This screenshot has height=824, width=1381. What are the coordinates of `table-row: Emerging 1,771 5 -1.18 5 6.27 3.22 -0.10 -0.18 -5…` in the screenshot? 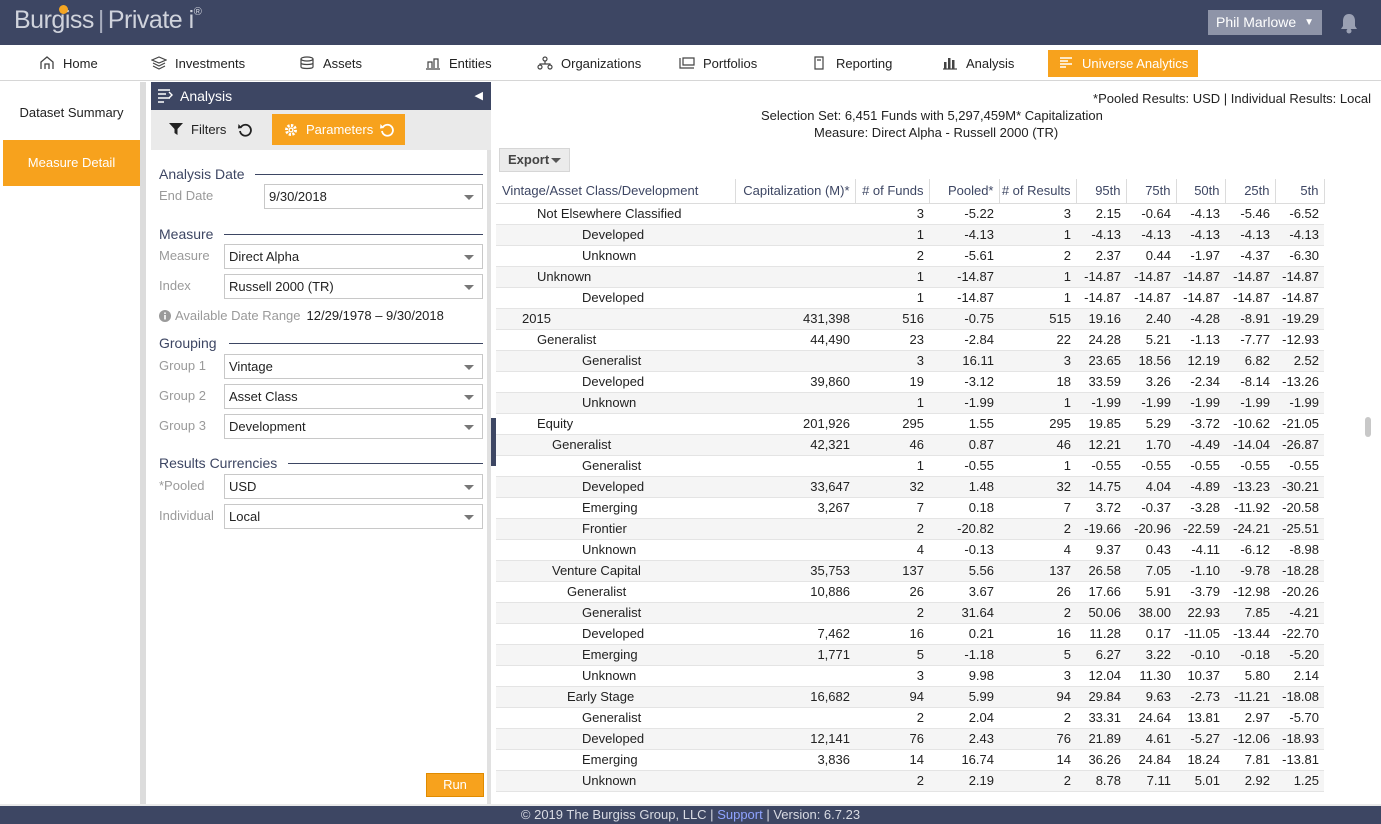 It's located at (910, 655).